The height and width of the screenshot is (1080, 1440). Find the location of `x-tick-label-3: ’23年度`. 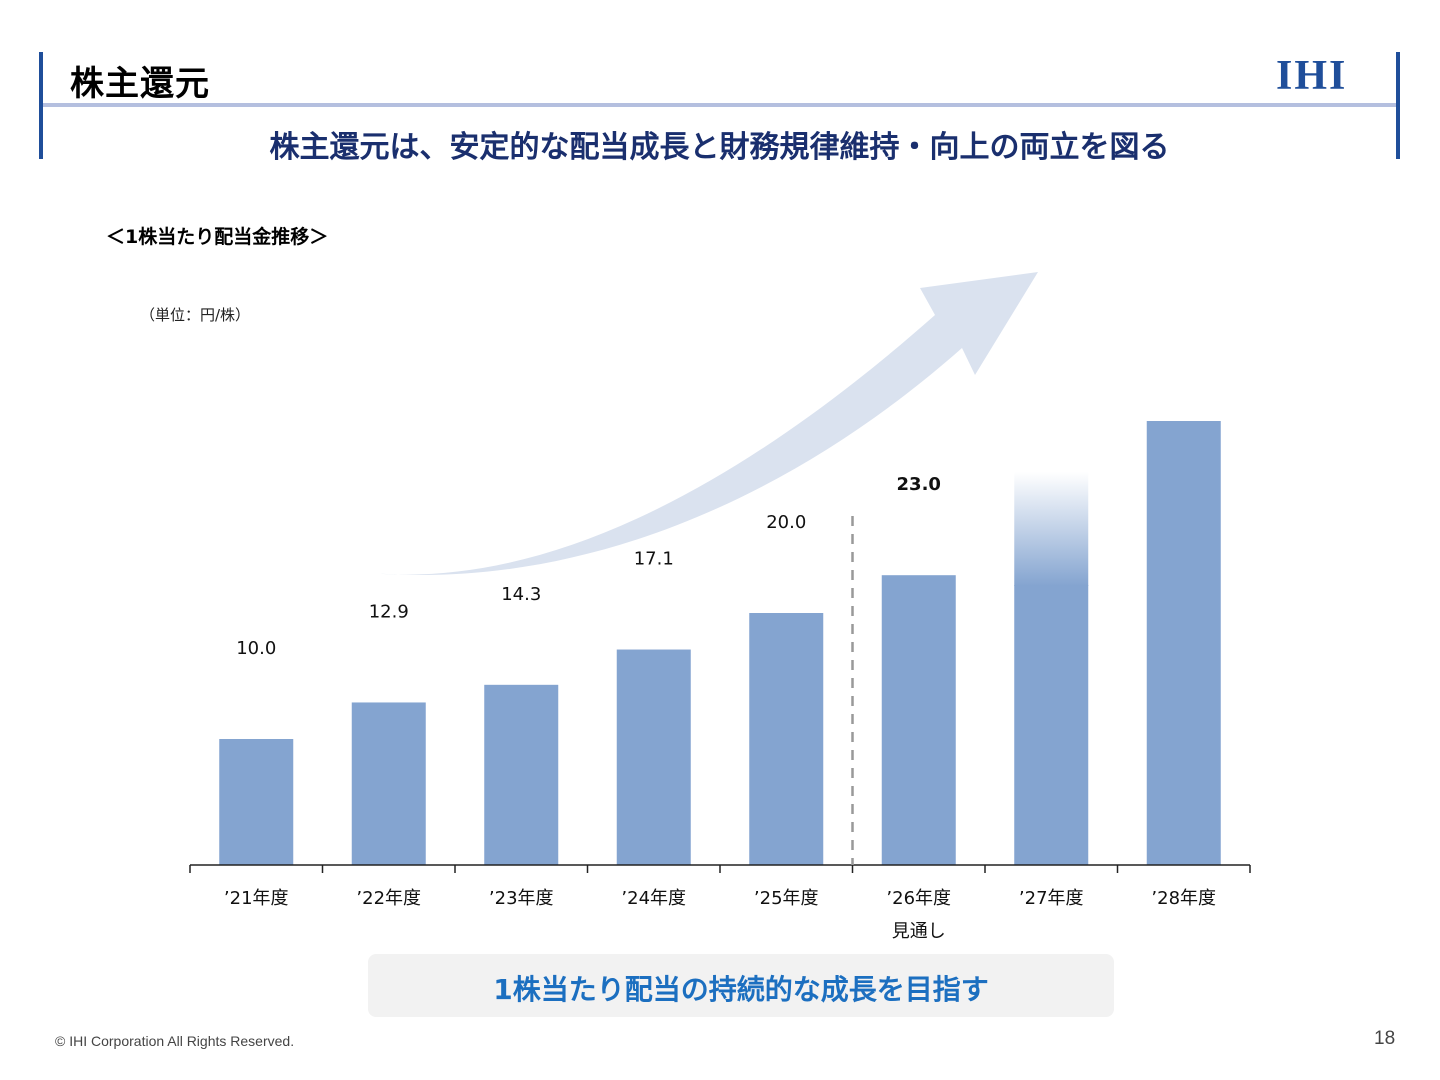

x-tick-label-3: ’23年度 is located at coordinates (521, 898).